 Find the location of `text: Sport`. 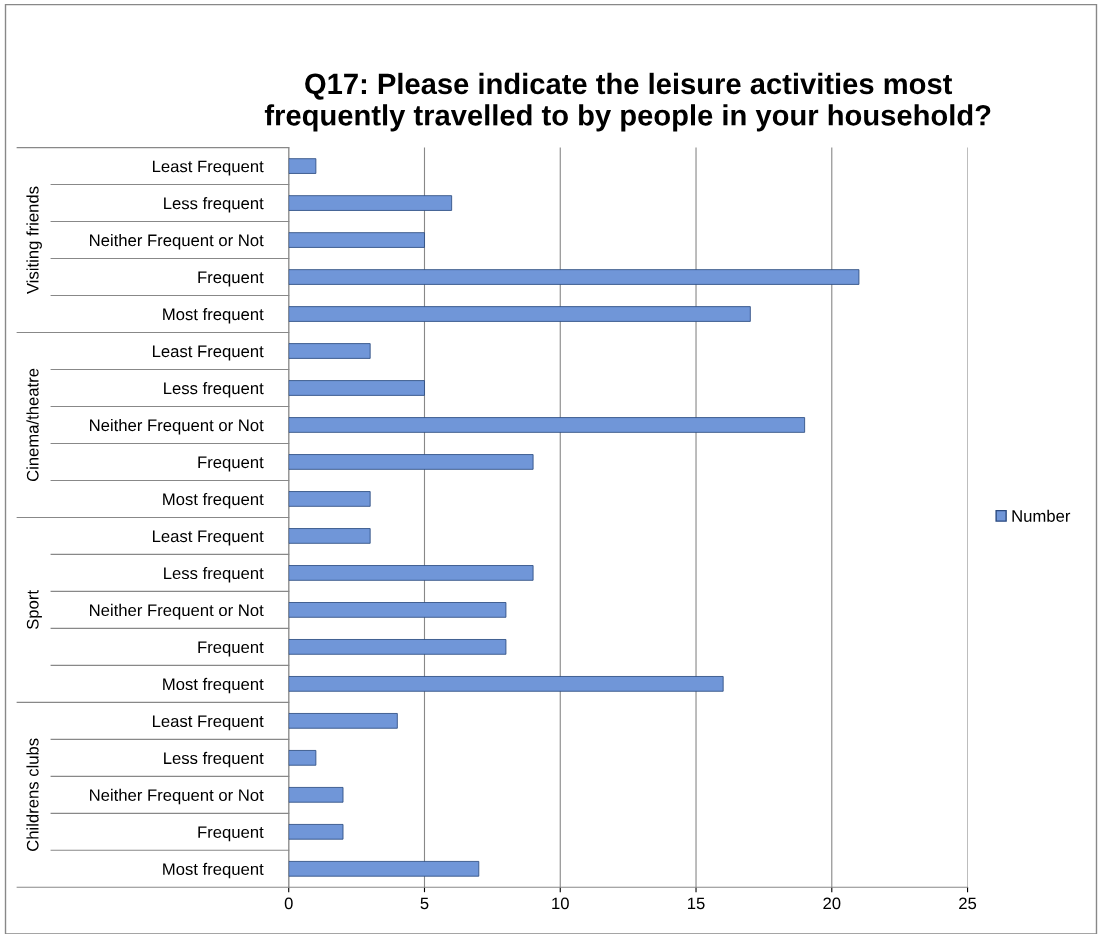

text: Sport is located at coordinates (34, 610).